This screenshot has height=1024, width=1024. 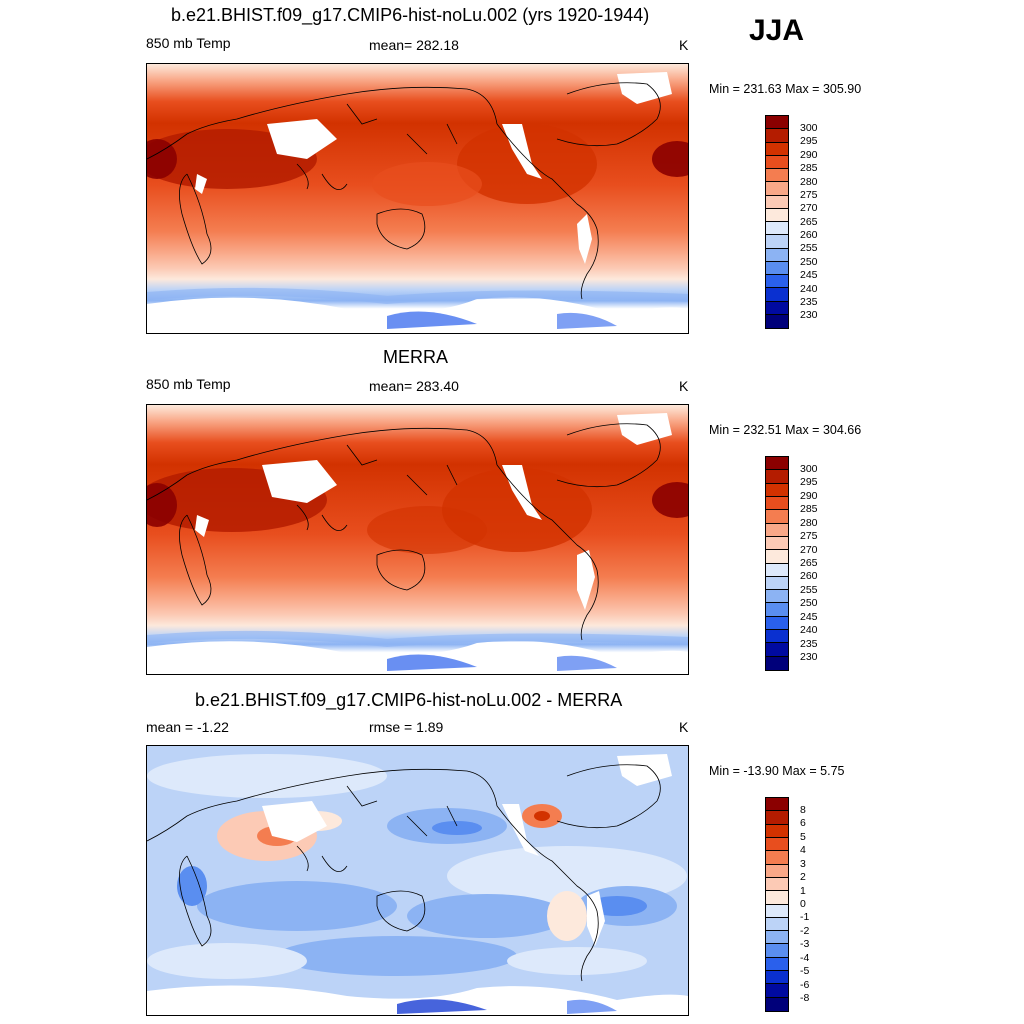 What do you see at coordinates (809, 208) in the screenshot?
I see `panel1-cbar-label: 270` at bounding box center [809, 208].